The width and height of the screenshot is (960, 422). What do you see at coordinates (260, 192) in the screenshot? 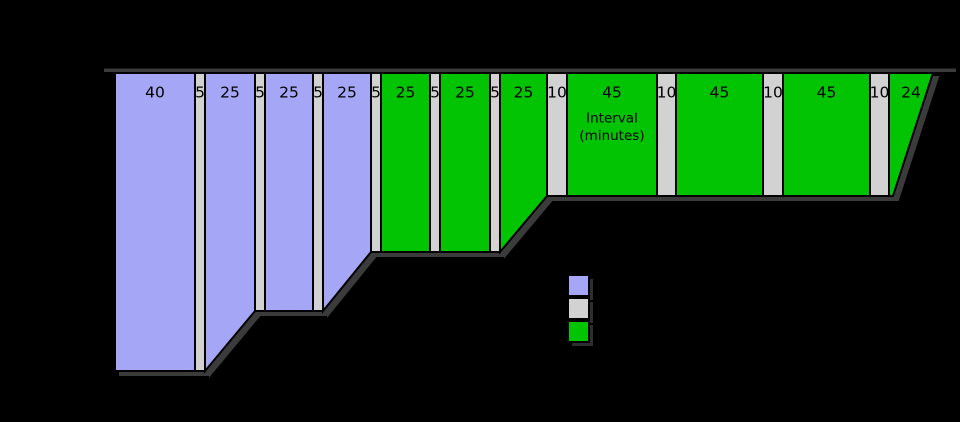
I see `segment-3-5min-gray` at bounding box center [260, 192].